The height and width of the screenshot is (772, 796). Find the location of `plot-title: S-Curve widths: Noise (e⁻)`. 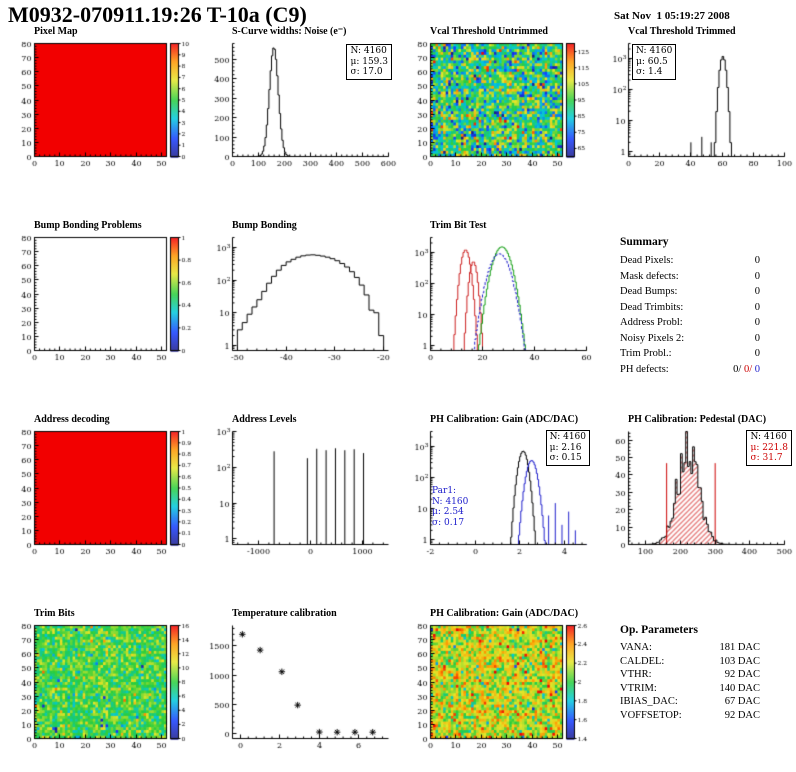

plot-title: S-Curve widths: Noise (e⁻) is located at coordinates (289, 31).